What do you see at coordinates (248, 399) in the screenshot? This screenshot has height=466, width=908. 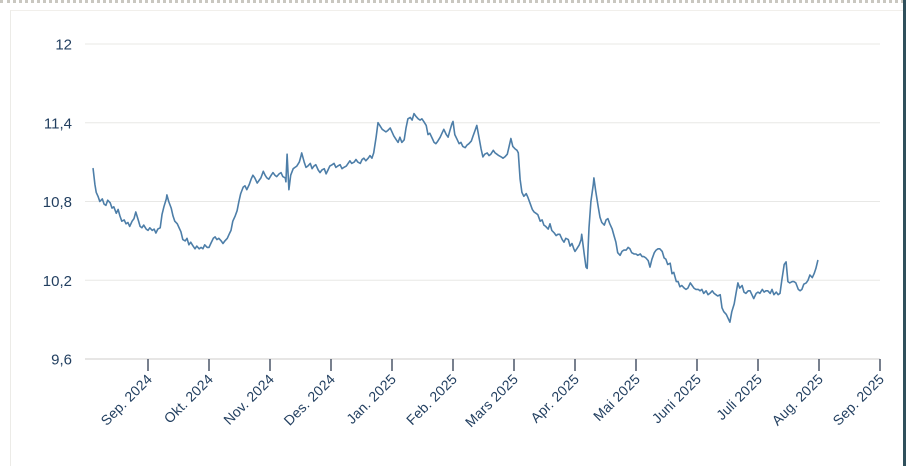 I see `x-axis-label: Nov. 2024` at bounding box center [248, 399].